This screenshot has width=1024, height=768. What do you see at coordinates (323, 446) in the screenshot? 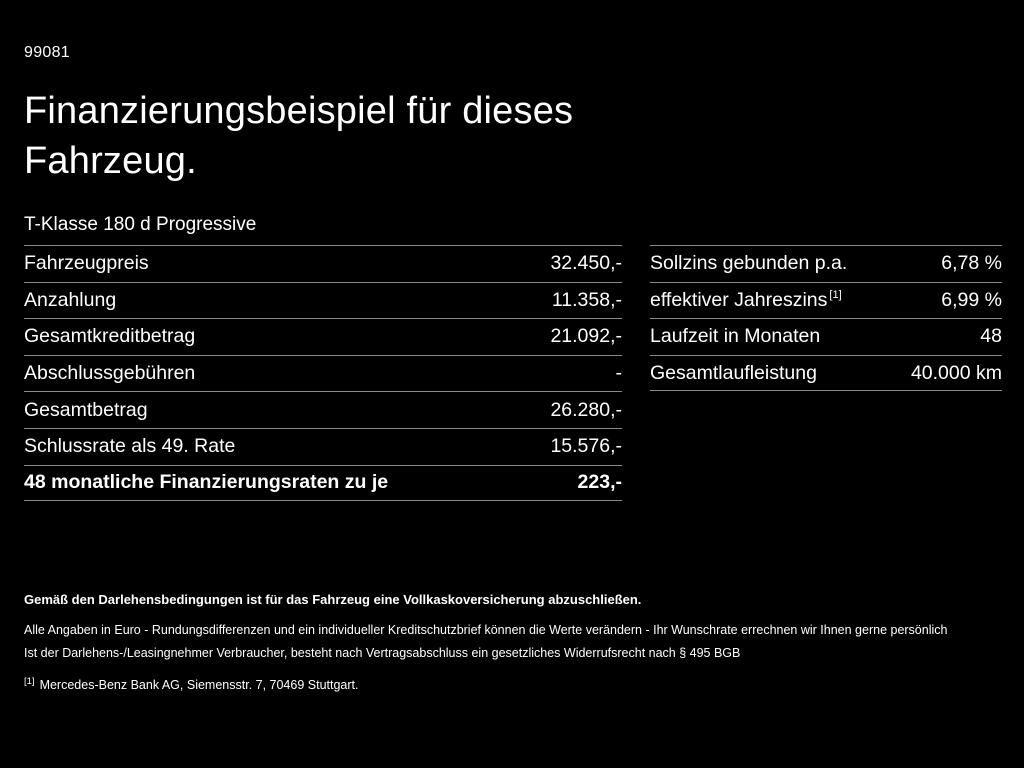
I see `table-row: Schlussrate als 49. Rate 15.576,-` at bounding box center [323, 446].